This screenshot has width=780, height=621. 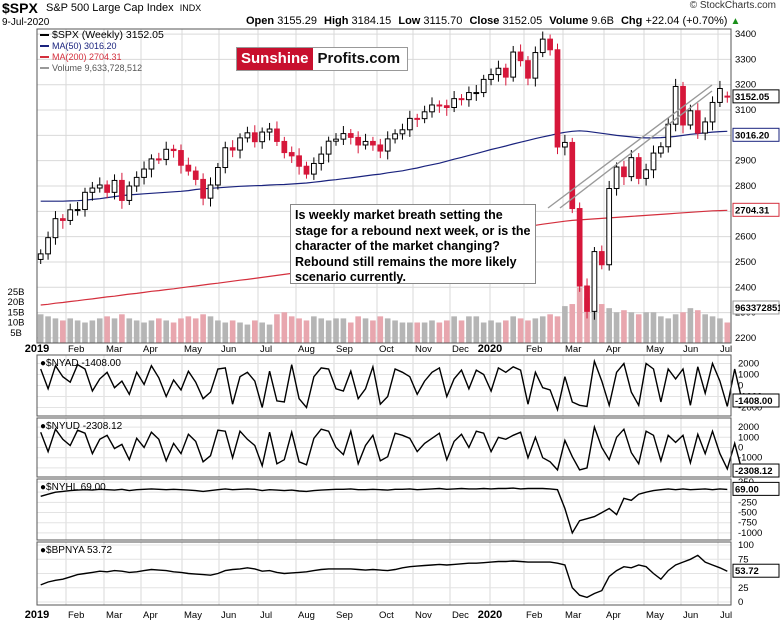 What do you see at coordinates (193, 615) in the screenshot?
I see `x-tick-label-bottom: May` at bounding box center [193, 615].